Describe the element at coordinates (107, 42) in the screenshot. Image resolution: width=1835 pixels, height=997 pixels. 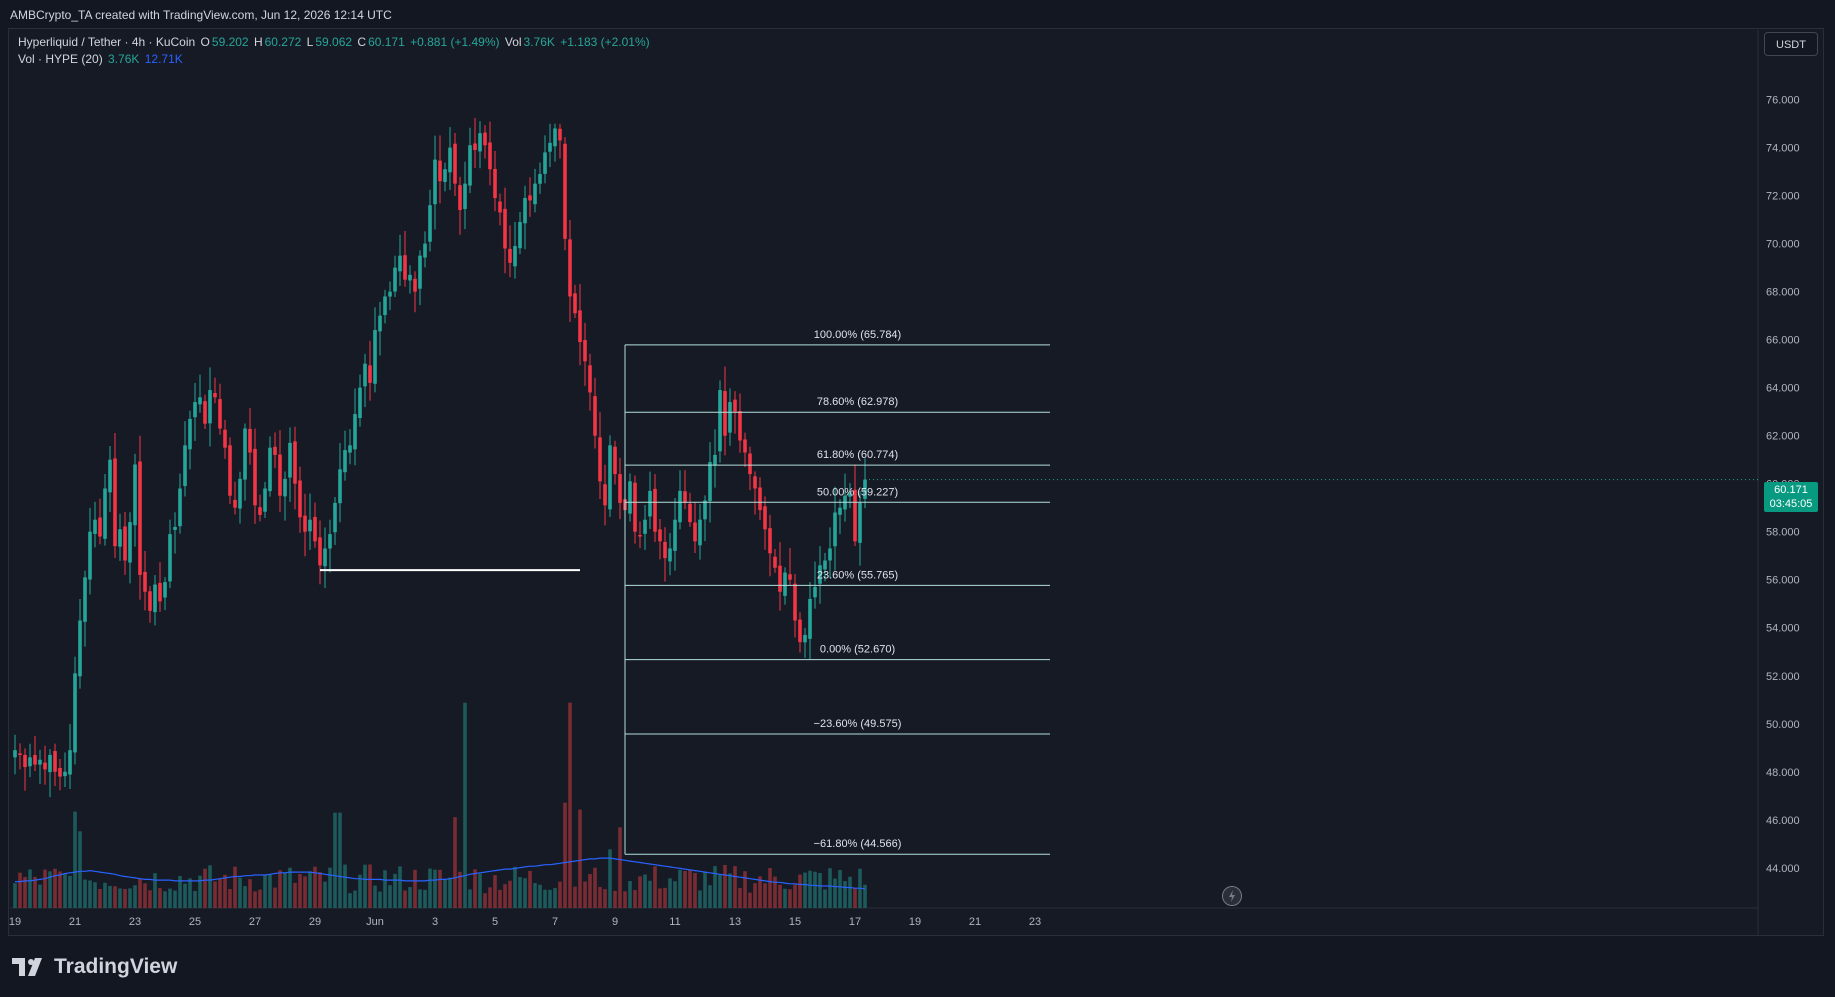
I see `symbol-name: Hyperliquid / Tether · 4h · KuCoin` at that location.